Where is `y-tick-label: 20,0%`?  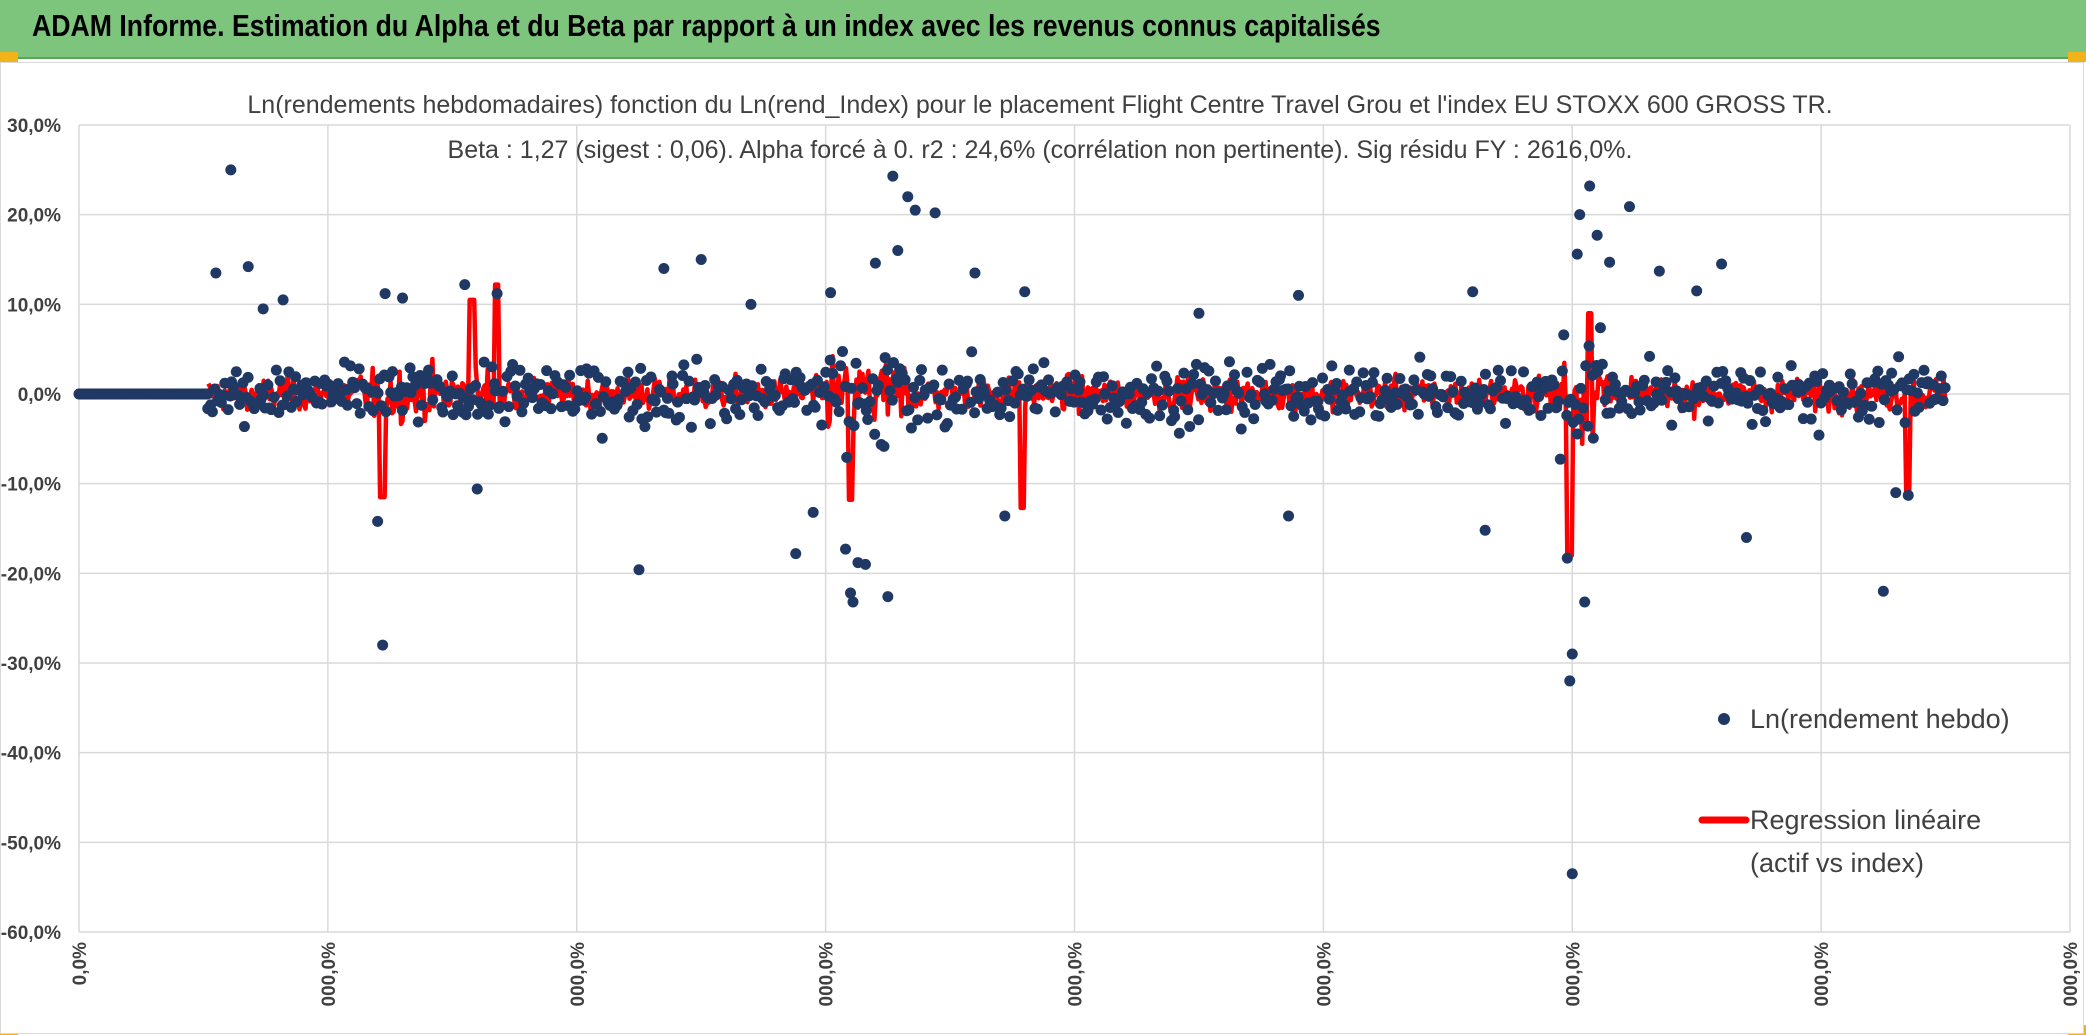 y-tick-label: 20,0% is located at coordinates (34, 216).